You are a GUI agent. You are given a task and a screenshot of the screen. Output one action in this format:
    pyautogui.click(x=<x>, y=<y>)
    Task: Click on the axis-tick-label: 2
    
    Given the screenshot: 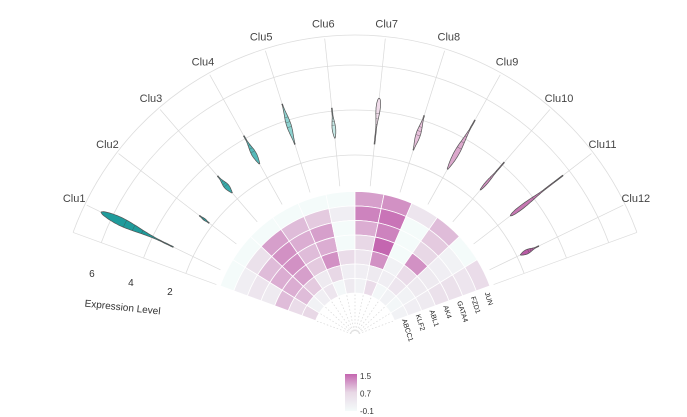 What is the action you would take?
    pyautogui.click(x=170, y=292)
    